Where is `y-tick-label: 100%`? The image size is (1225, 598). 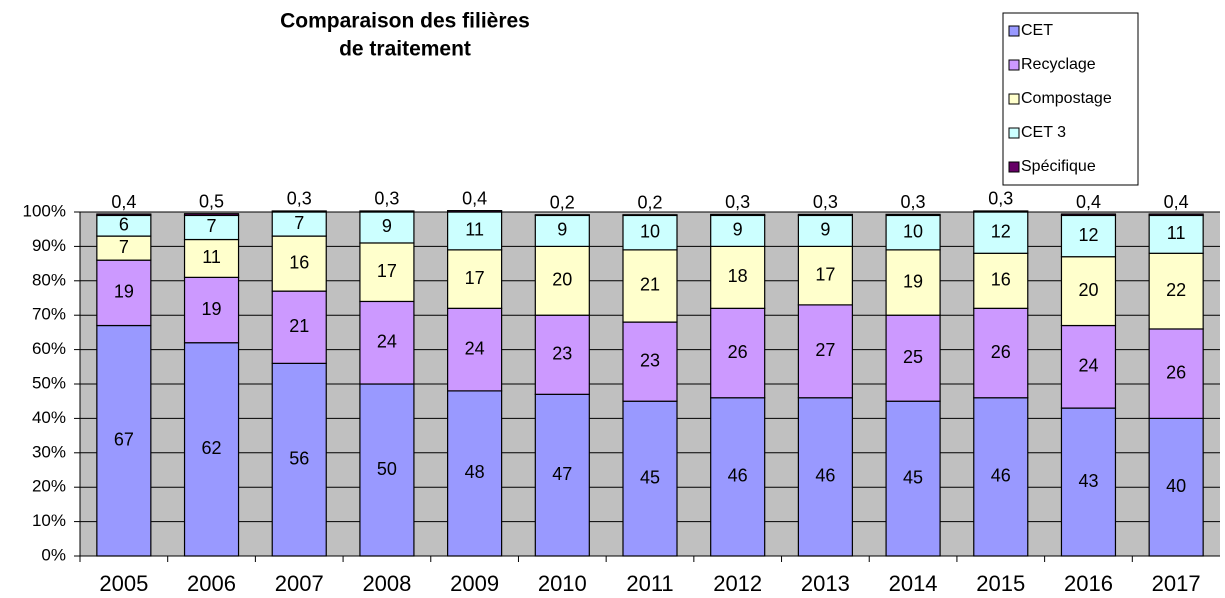 y-tick-label: 100% is located at coordinates (44, 210).